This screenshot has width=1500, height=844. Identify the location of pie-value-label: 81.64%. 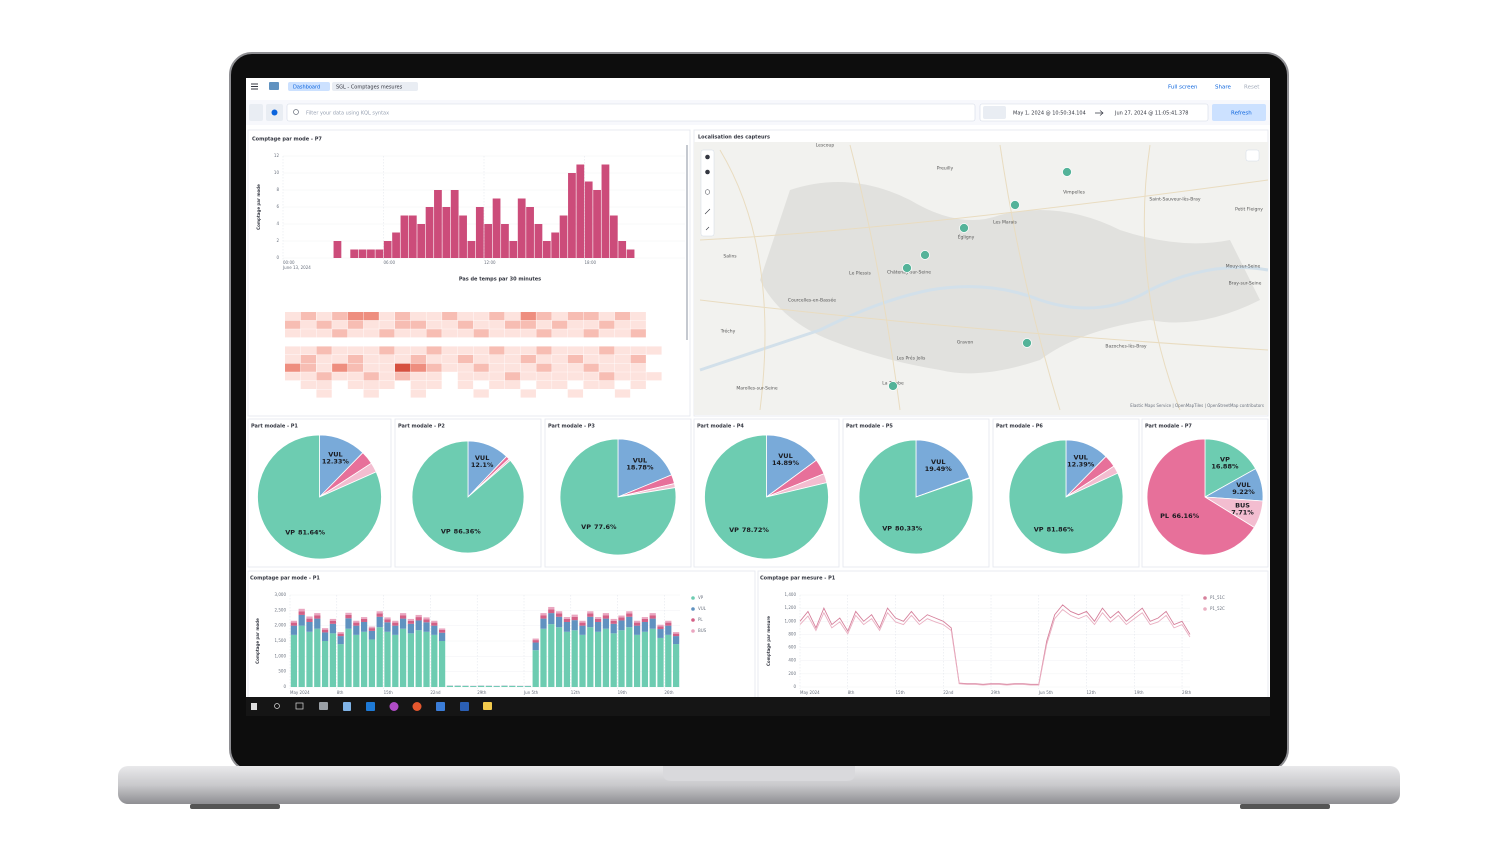
(312, 532).